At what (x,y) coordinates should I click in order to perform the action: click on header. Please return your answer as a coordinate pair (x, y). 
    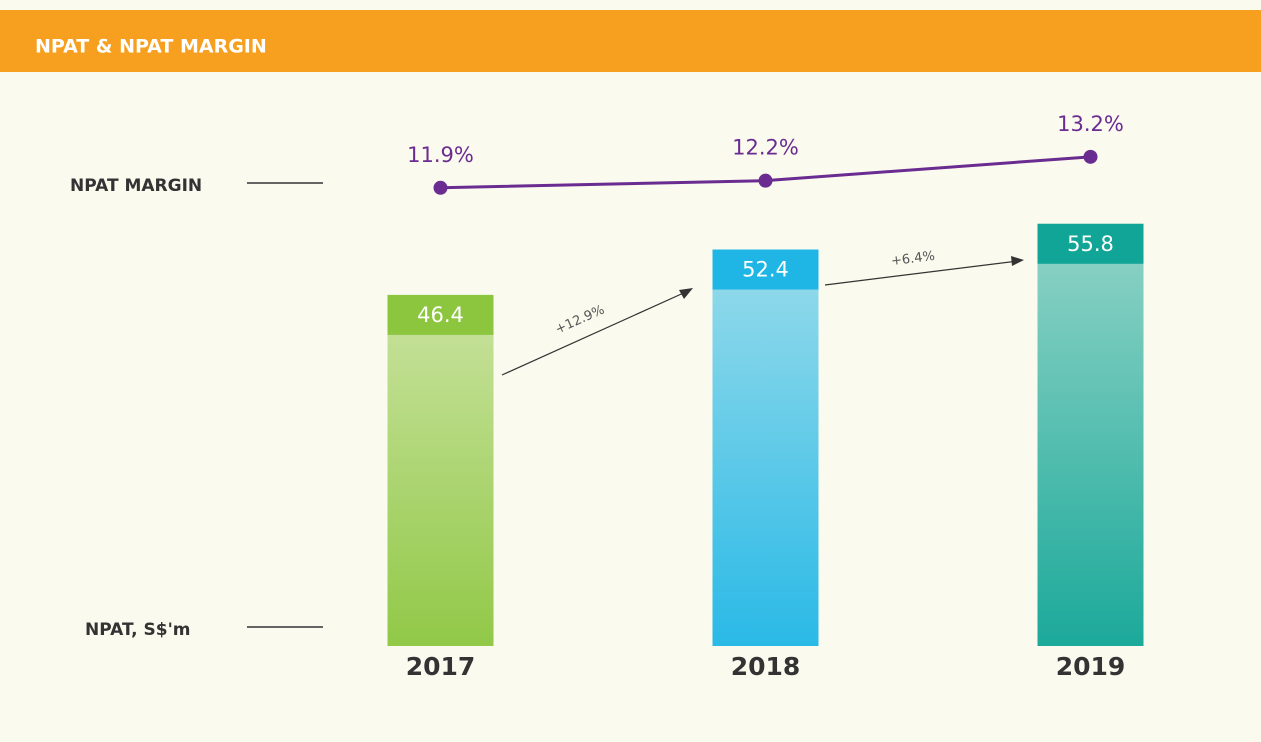
    Looking at the image, I should click on (630, 41).